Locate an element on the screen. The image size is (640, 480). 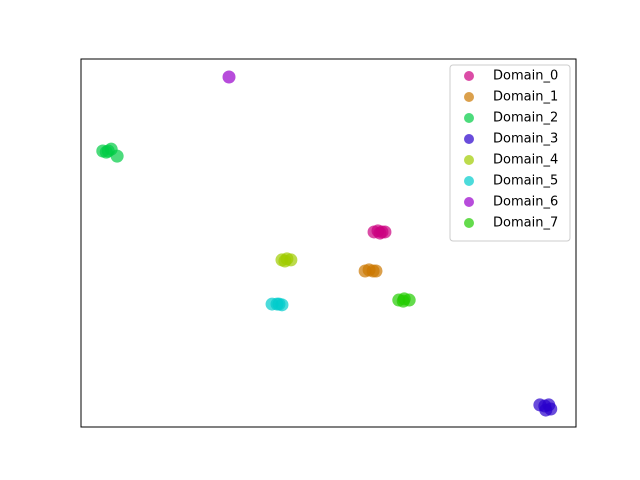
legend-label: Domain_6 is located at coordinates (525, 202).